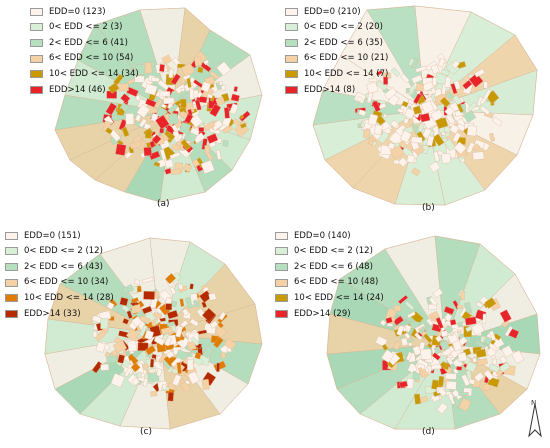 The width and height of the screenshot is (550, 448). I want to click on legend-item: 10< EDD <= 14 (28), so click(59, 298).